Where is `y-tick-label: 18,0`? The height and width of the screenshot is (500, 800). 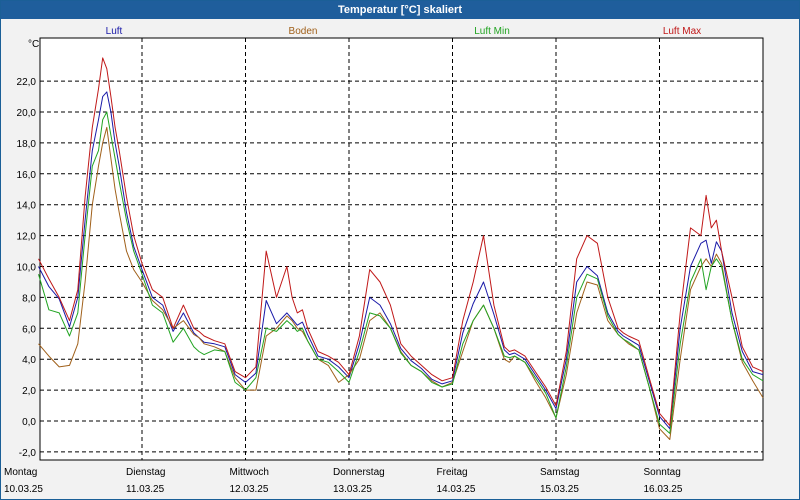 y-tick-label: 18,0 is located at coordinates (27, 144).